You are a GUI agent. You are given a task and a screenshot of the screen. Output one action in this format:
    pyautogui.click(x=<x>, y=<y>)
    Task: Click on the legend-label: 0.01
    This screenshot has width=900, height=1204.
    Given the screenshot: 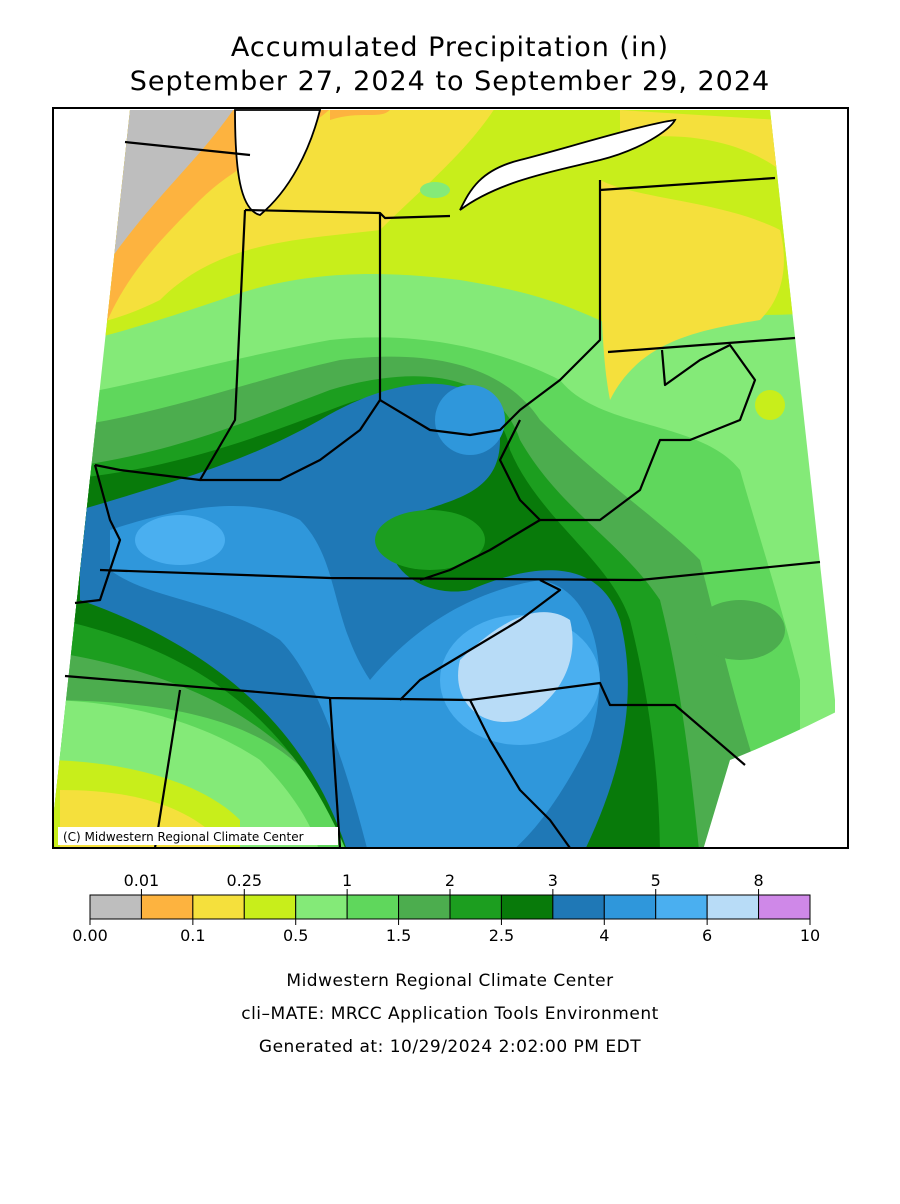 What is the action you would take?
    pyautogui.click(x=142, y=880)
    